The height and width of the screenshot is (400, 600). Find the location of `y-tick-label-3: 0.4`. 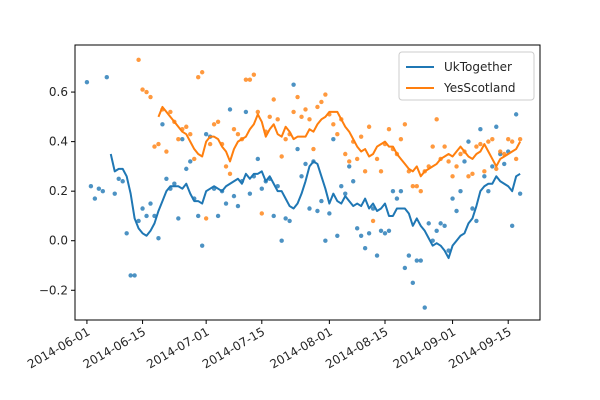

y-tick-label-3: 0.4 is located at coordinates (58, 142).